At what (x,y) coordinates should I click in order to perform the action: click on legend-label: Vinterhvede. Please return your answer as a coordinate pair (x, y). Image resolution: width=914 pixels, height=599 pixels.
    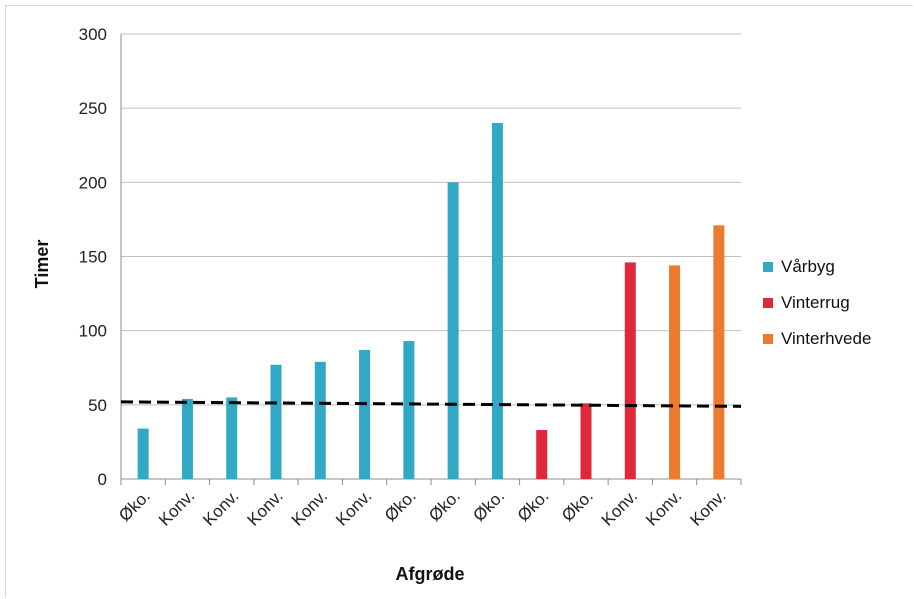
    Looking at the image, I should click on (826, 338).